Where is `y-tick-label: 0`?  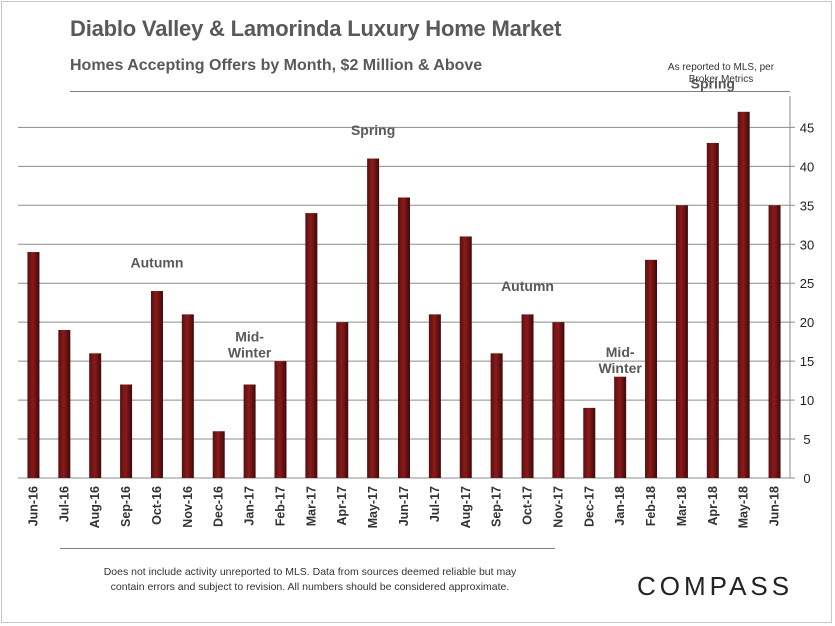 y-tick-label: 0 is located at coordinates (806, 478).